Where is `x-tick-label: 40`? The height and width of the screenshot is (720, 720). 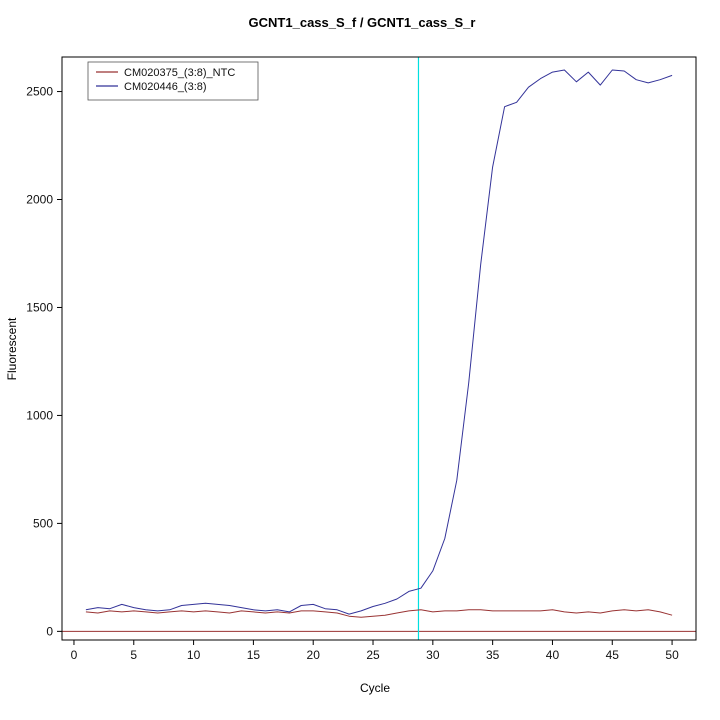
x-tick-label: 40 is located at coordinates (553, 655).